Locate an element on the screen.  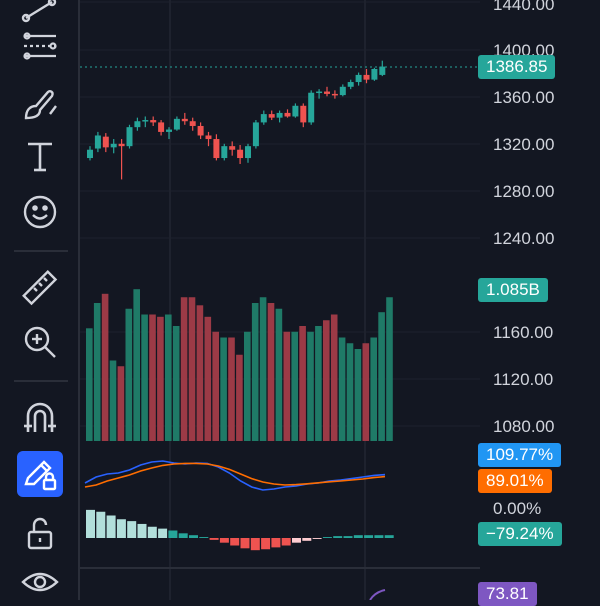
lock-drawing-icon is located at coordinates (40, 474).